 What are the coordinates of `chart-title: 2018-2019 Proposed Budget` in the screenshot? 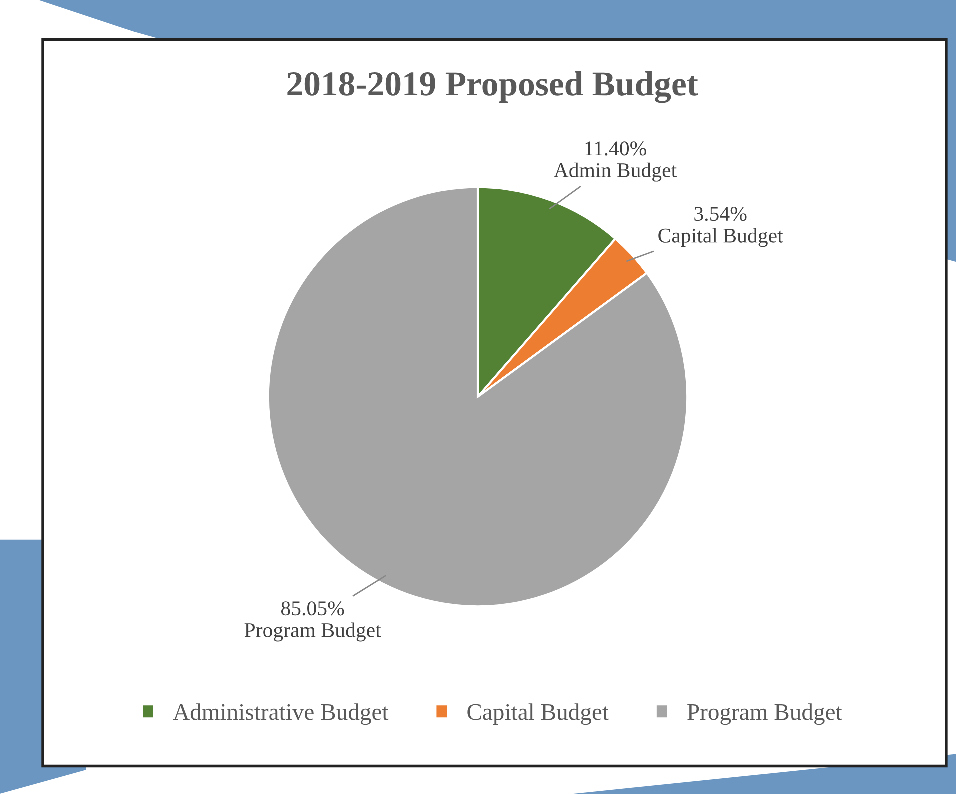 It's located at (493, 87).